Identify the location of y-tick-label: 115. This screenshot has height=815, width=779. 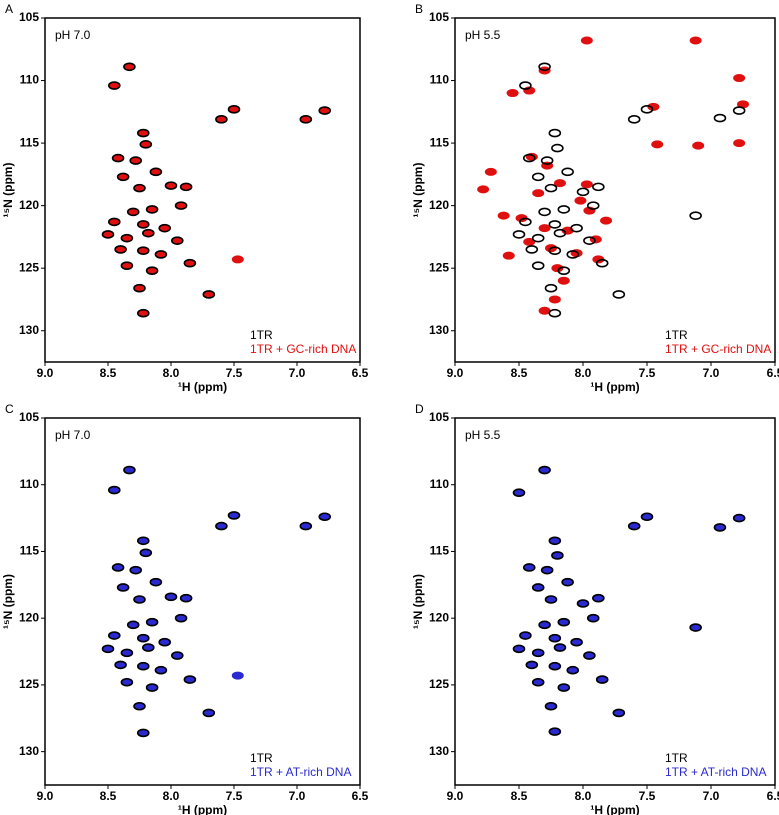
(30, 551).